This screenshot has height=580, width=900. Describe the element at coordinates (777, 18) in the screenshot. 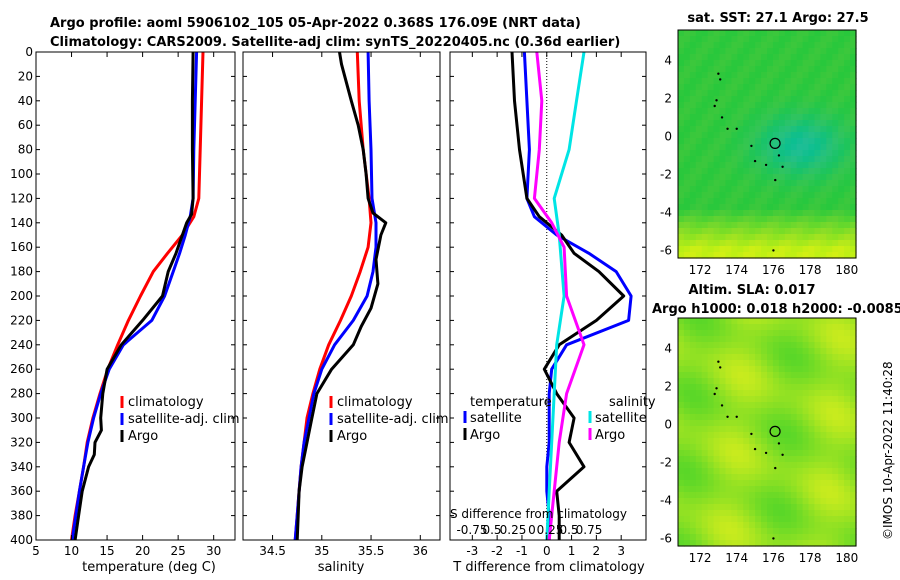

I see `sst-map-title: sat. SST: 27.1 Argo: 27.5` at that location.